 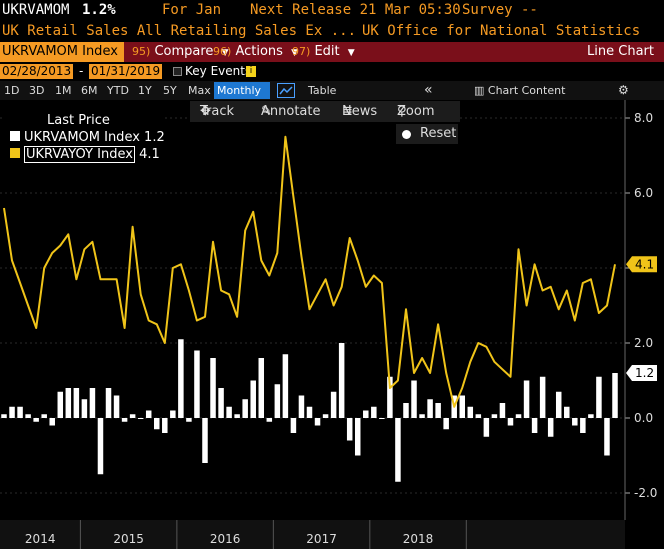 I want to click on last-value: 1.2%, so click(x=99, y=10).